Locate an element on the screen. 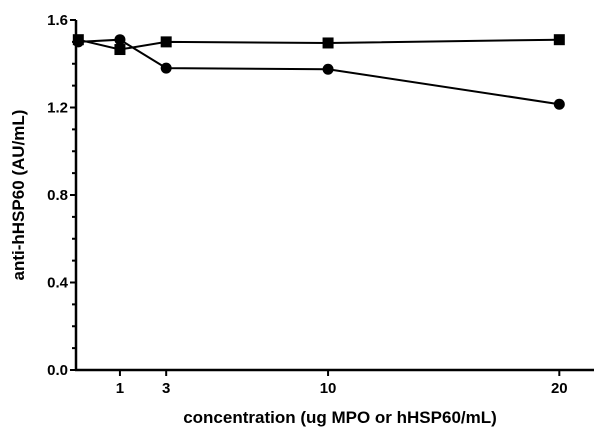 Image resolution: width=607 pixels, height=431 pixels. series-circle-line is located at coordinates (319, 72).